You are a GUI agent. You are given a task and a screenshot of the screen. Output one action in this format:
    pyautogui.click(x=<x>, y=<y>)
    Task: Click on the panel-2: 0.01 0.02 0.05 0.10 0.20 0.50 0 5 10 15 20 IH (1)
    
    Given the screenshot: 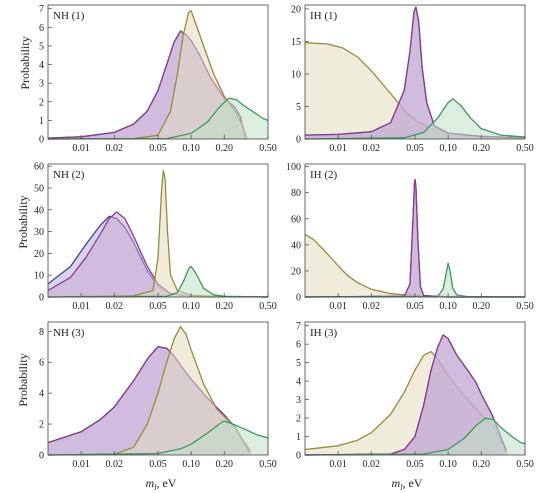 What is the action you would take?
    pyautogui.click(x=412, y=79)
    